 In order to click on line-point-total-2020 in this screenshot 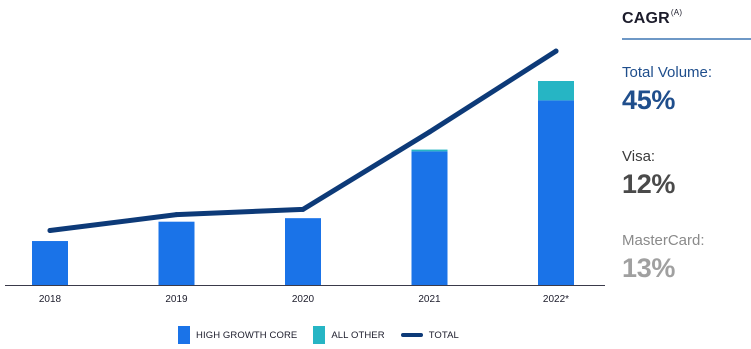, I will do `click(303, 209)`.